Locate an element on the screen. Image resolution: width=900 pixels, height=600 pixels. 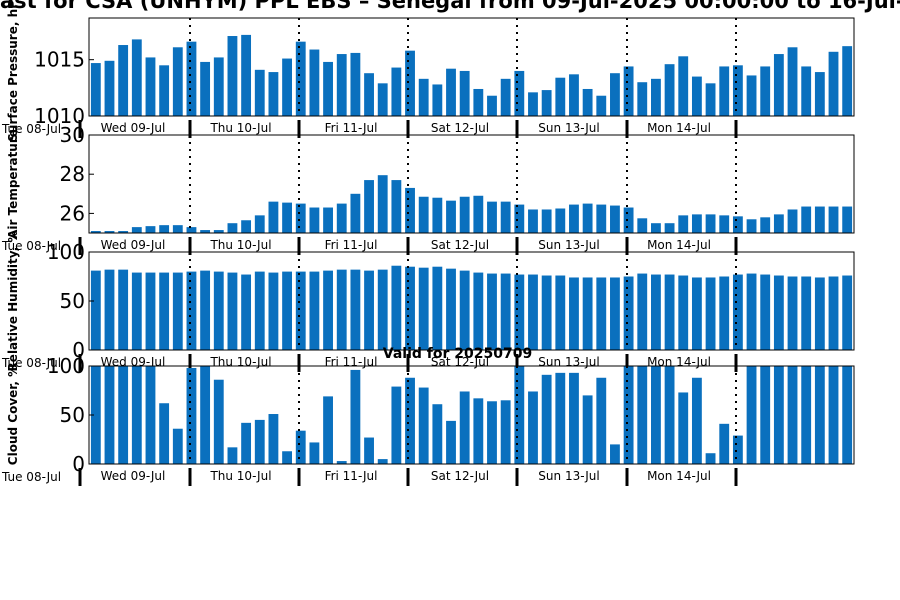
x-day-label: Wed 09-Jul is located at coordinates (133, 476).